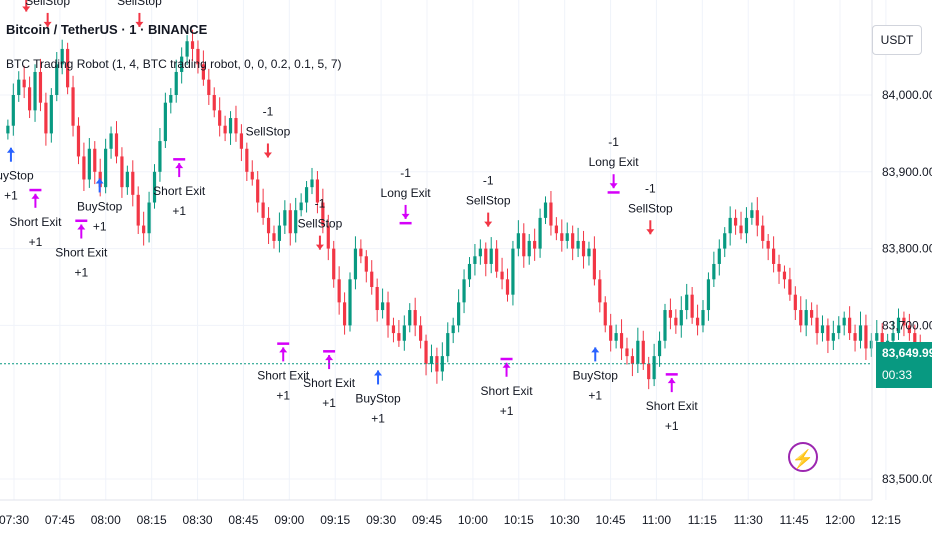  Describe the element at coordinates (406, 193) in the screenshot. I see `signal-label: Long Exit` at that location.